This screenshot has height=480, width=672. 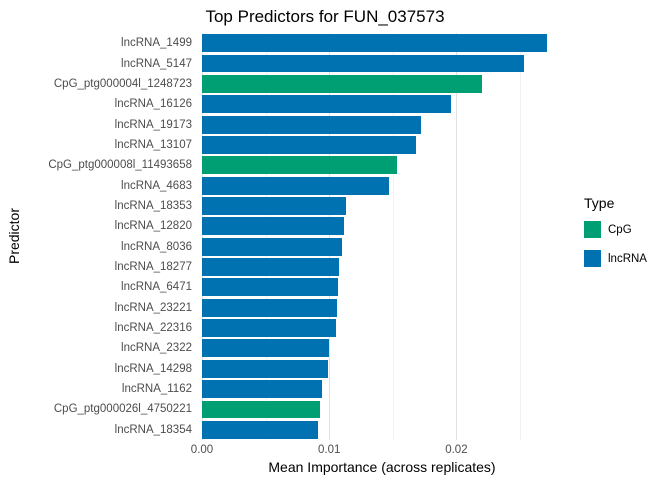 What do you see at coordinates (156, 246) in the screenshot?
I see `y-tick-label-lncRNA_8036: lncRNA_8036` at bounding box center [156, 246].